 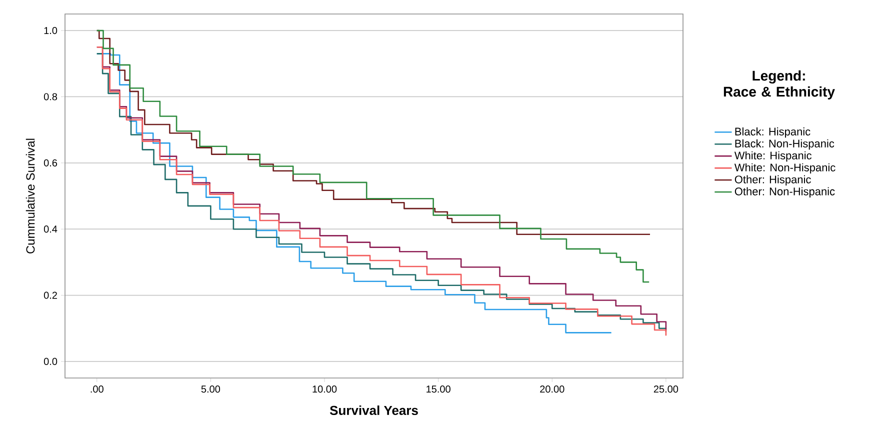 I want to click on x-tick-label: 15.00, so click(x=438, y=389).